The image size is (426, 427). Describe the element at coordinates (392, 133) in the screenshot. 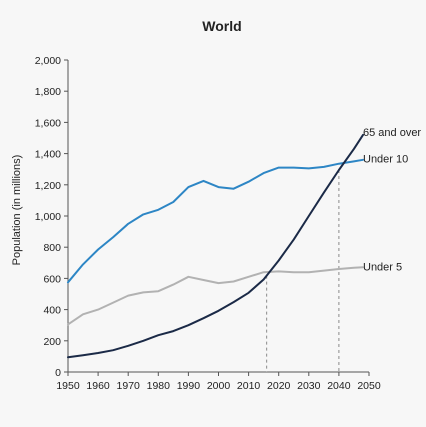

I see `series-label-65-and-over: 65 and over` at that location.